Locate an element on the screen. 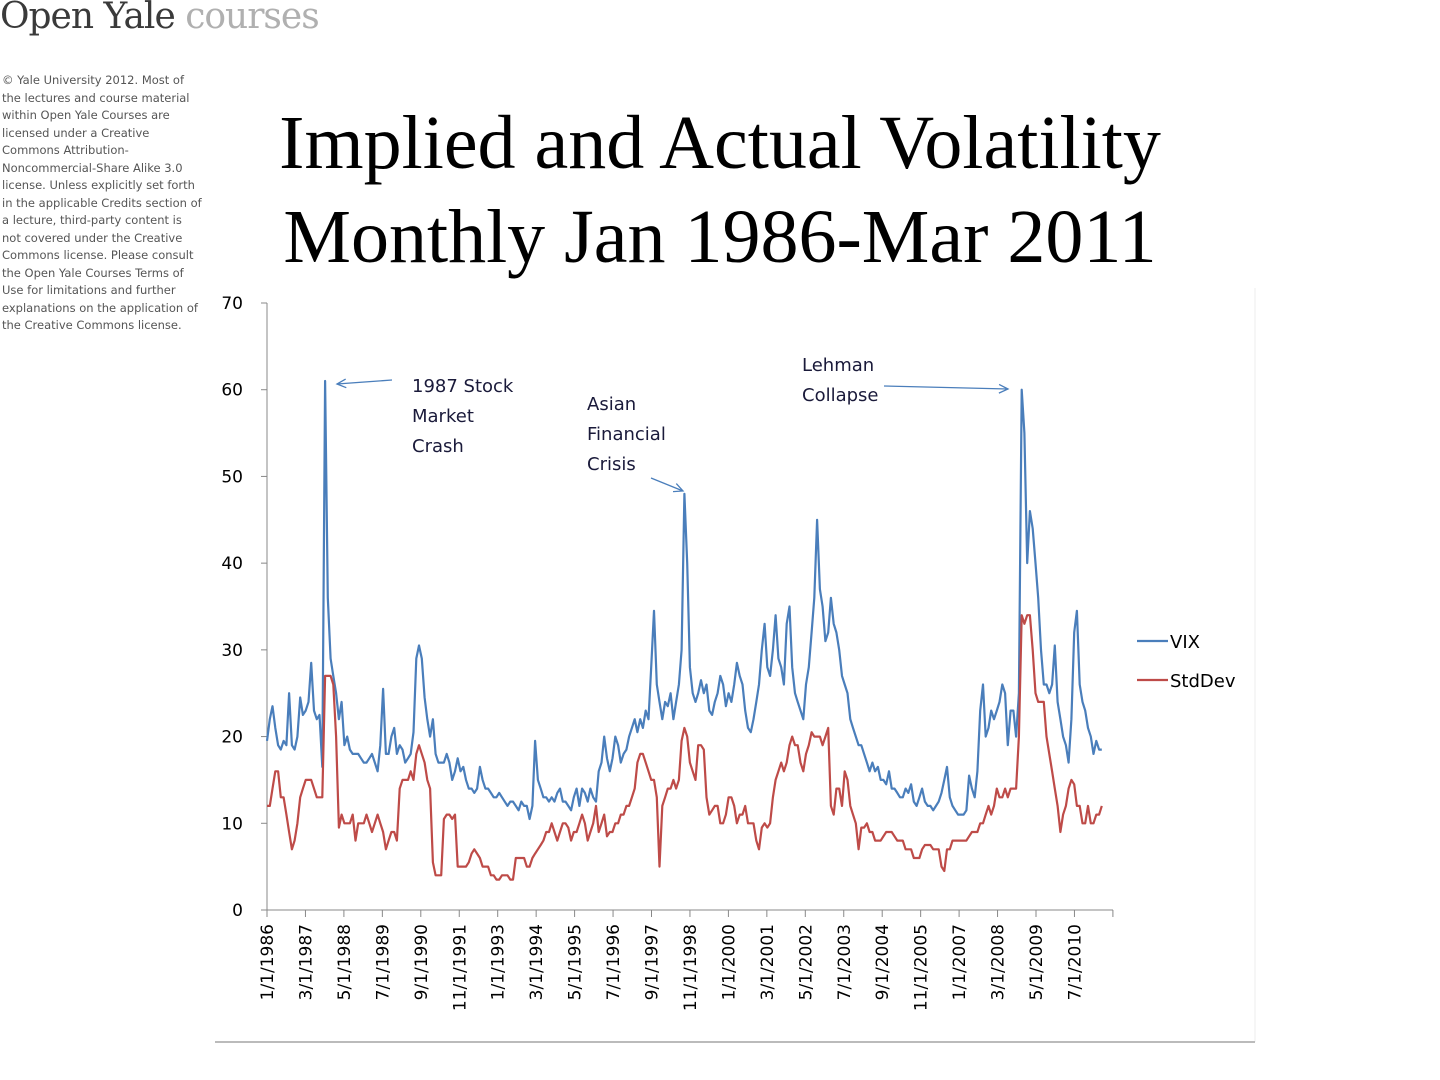  x-tick-label: 5/1/1995 is located at coordinates (576, 962).